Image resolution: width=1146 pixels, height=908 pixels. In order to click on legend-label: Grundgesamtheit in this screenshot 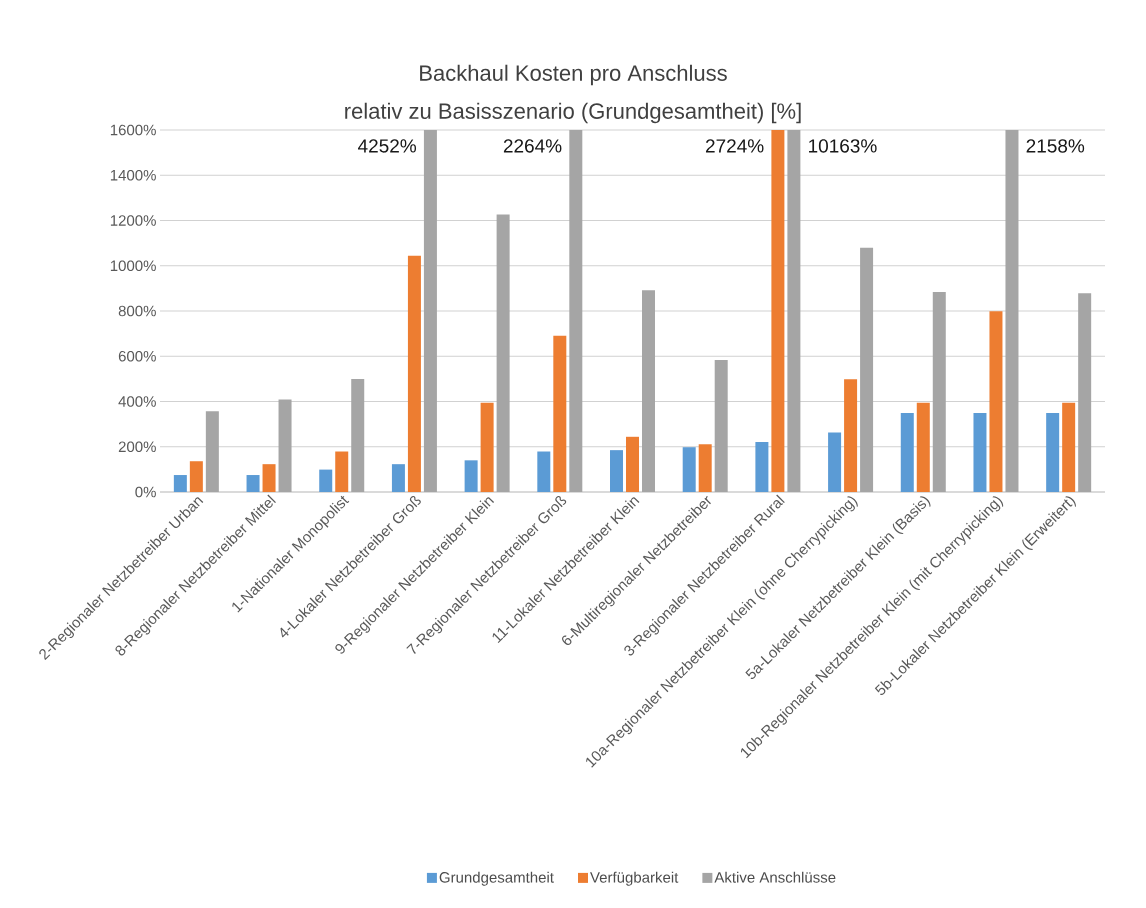, I will do `click(496, 878)`.